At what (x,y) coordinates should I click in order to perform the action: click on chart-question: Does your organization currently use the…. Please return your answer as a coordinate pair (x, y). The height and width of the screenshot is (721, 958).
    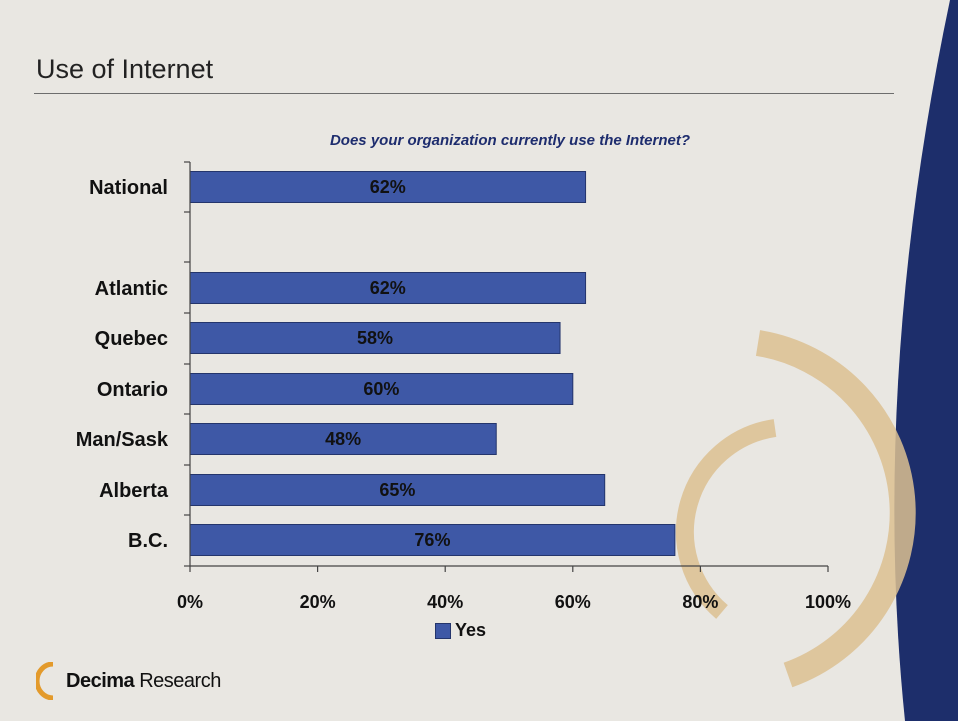
    Looking at the image, I should click on (510, 140).